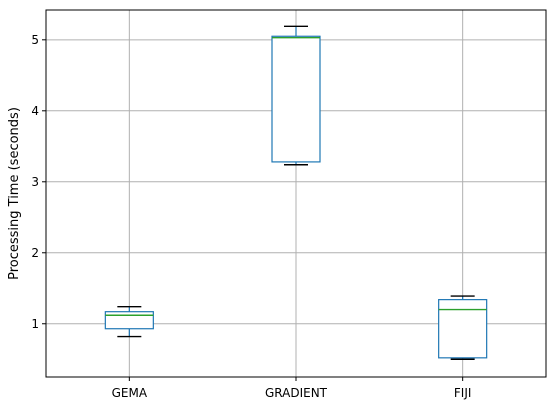  I want to click on y-tick-label: 2, so click(35, 253).